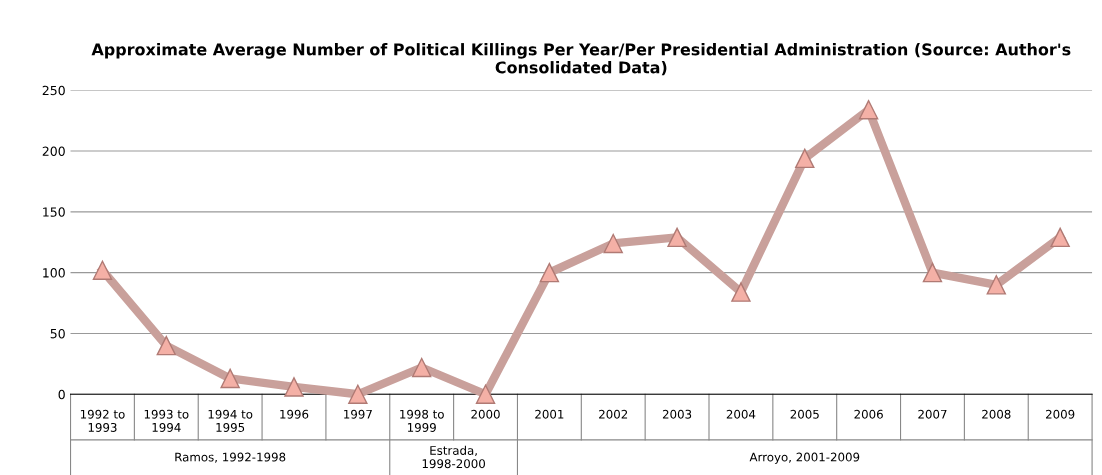 This screenshot has width=1102, height=475. What do you see at coordinates (932, 414) in the screenshot?
I see `x-tick-label: 2007` at bounding box center [932, 414].